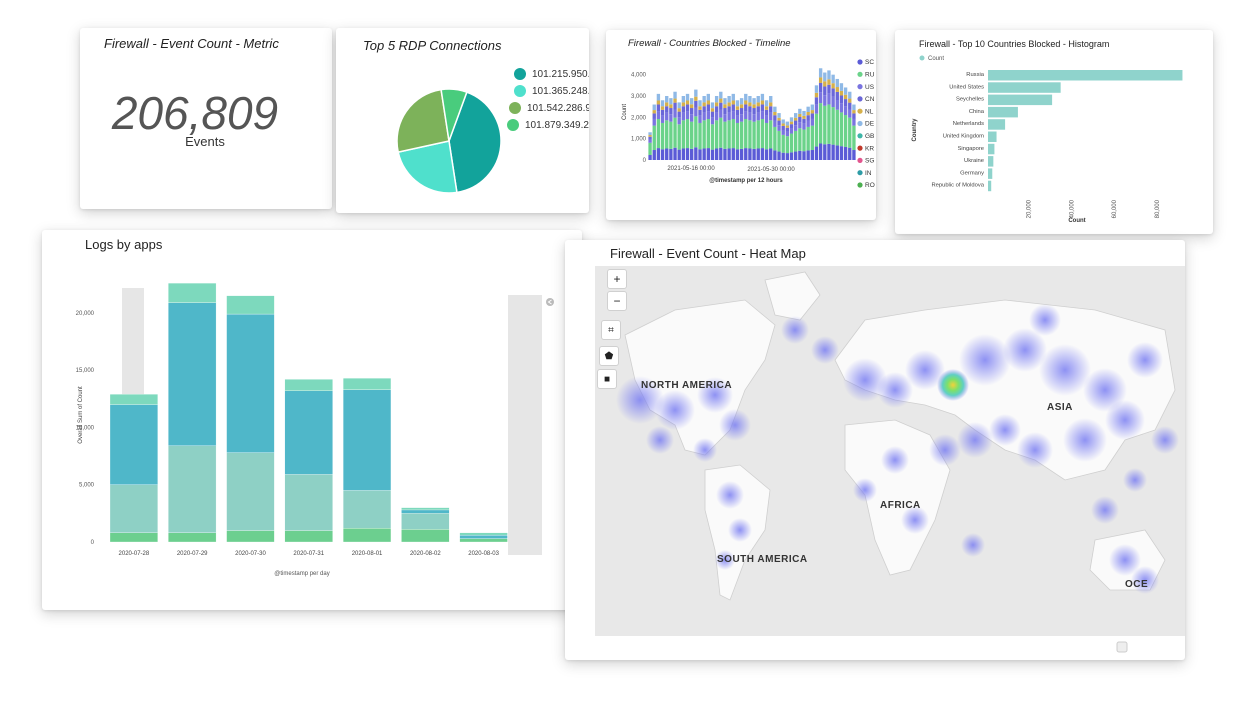 Image resolution: width=1244 pixels, height=712 pixels. What do you see at coordinates (549, 108) in the screenshot?
I see `rdp-legend-item: 101.542.286.96` at bounding box center [549, 108].